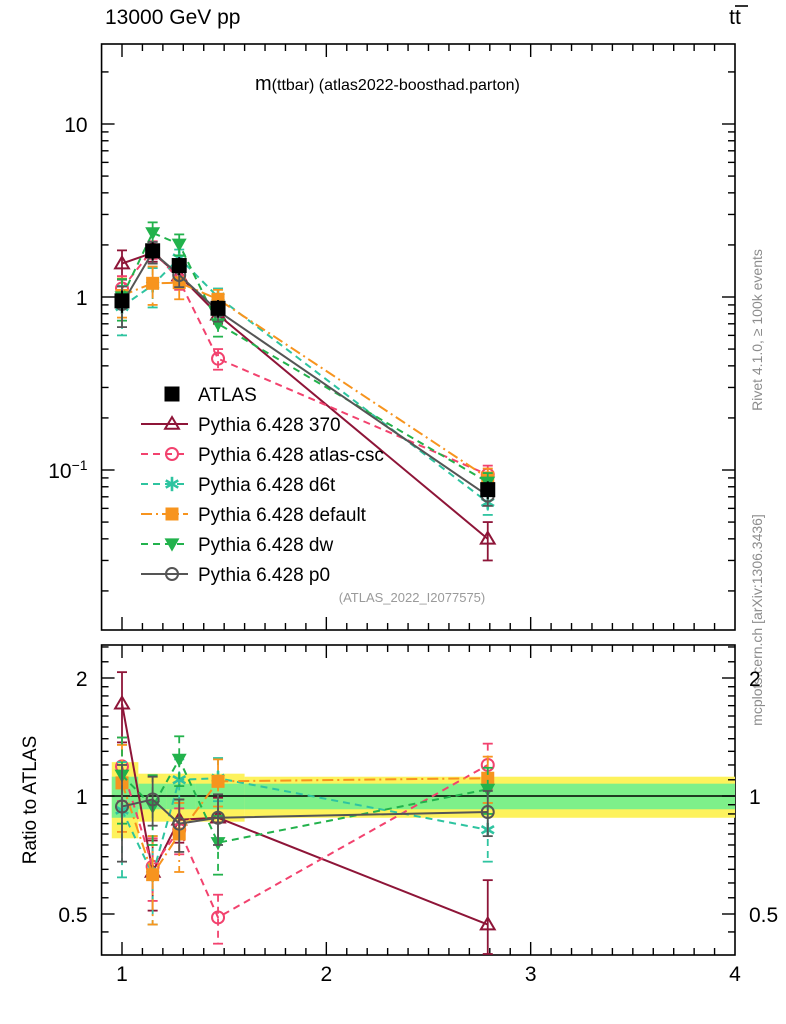 This screenshot has height=1024, width=786. What do you see at coordinates (291, 455) in the screenshot?
I see `legend-label: Pythia 6.428 atlas-csc` at bounding box center [291, 455].